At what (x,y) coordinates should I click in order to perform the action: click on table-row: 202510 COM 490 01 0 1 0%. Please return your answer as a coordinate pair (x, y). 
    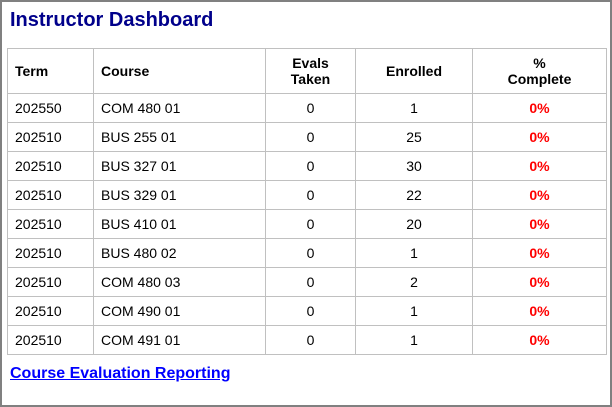
    Looking at the image, I should click on (307, 311).